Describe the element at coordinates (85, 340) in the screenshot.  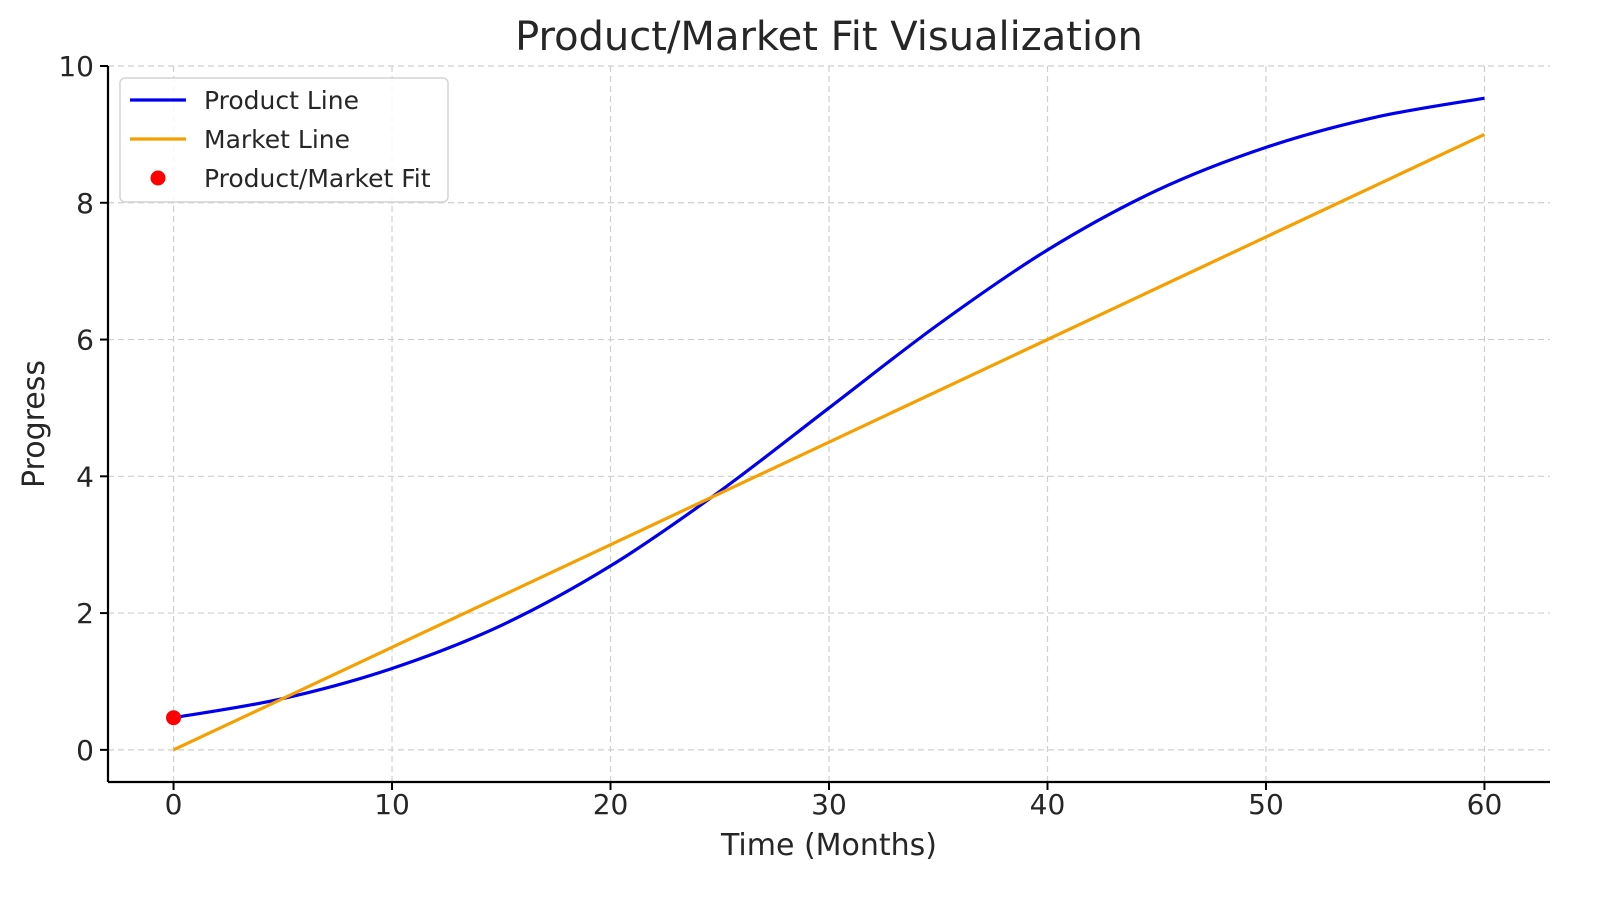
I see `y-tick-label: 6` at that location.